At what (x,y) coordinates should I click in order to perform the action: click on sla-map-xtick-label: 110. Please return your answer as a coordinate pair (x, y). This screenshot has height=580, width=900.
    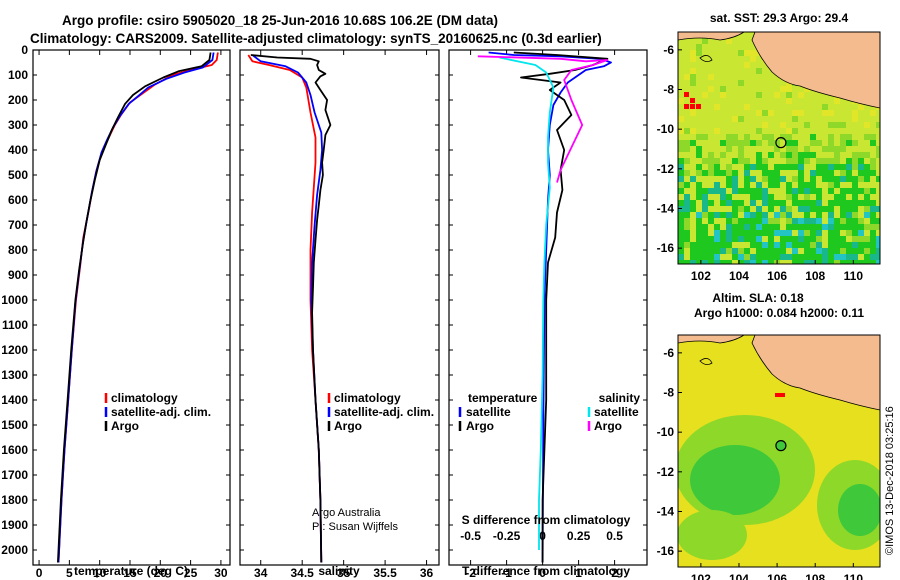
    Looking at the image, I should click on (854, 576).